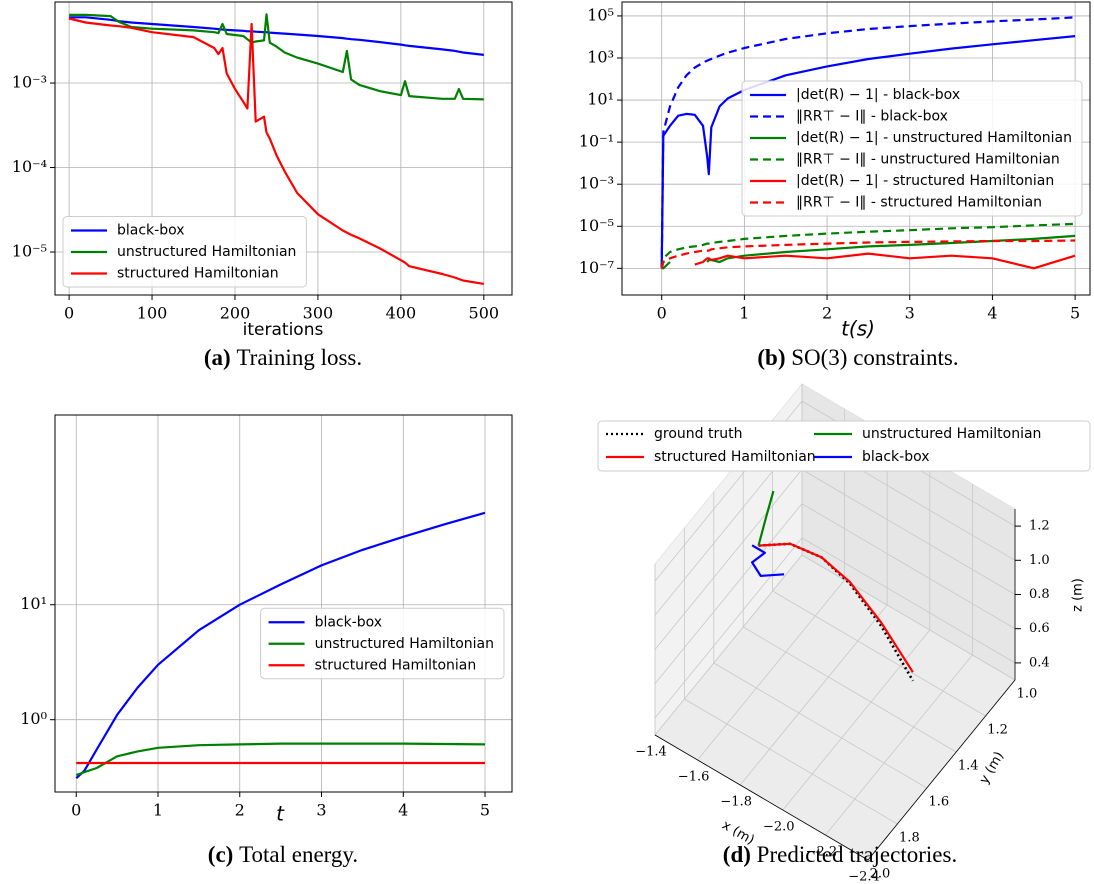  I want to click on x-tick-label: 4, so click(403, 810).